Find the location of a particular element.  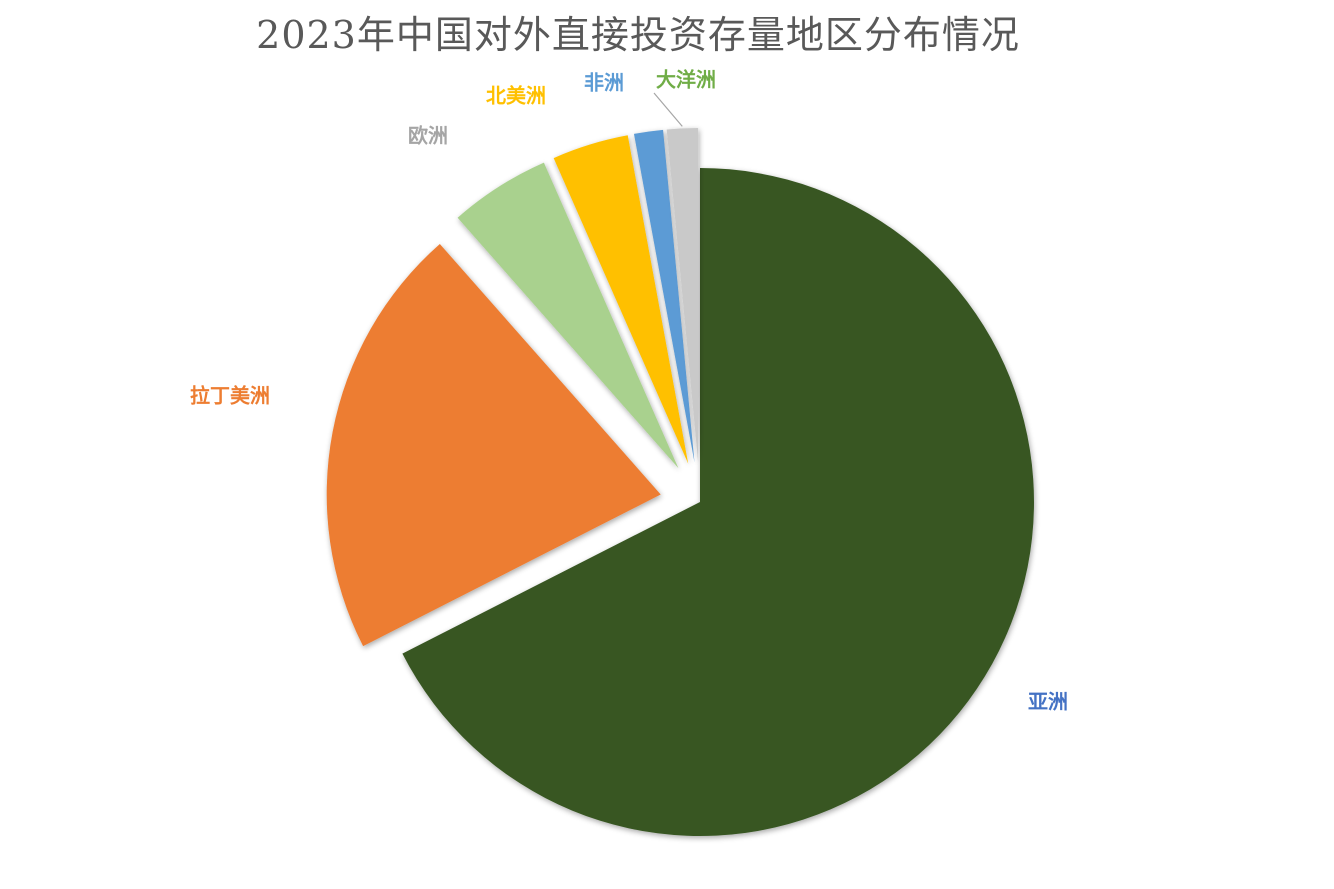

slice-label-5: 大洋洲 is located at coordinates (686, 80).